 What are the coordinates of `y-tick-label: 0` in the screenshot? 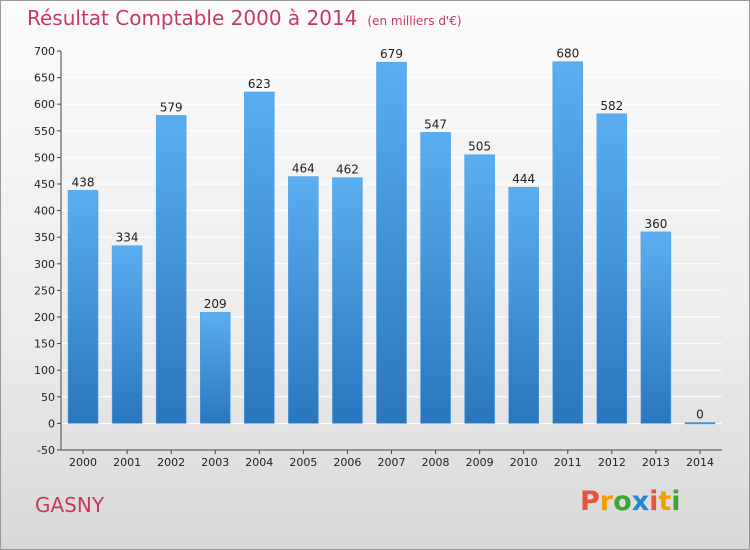 It's located at (51, 423).